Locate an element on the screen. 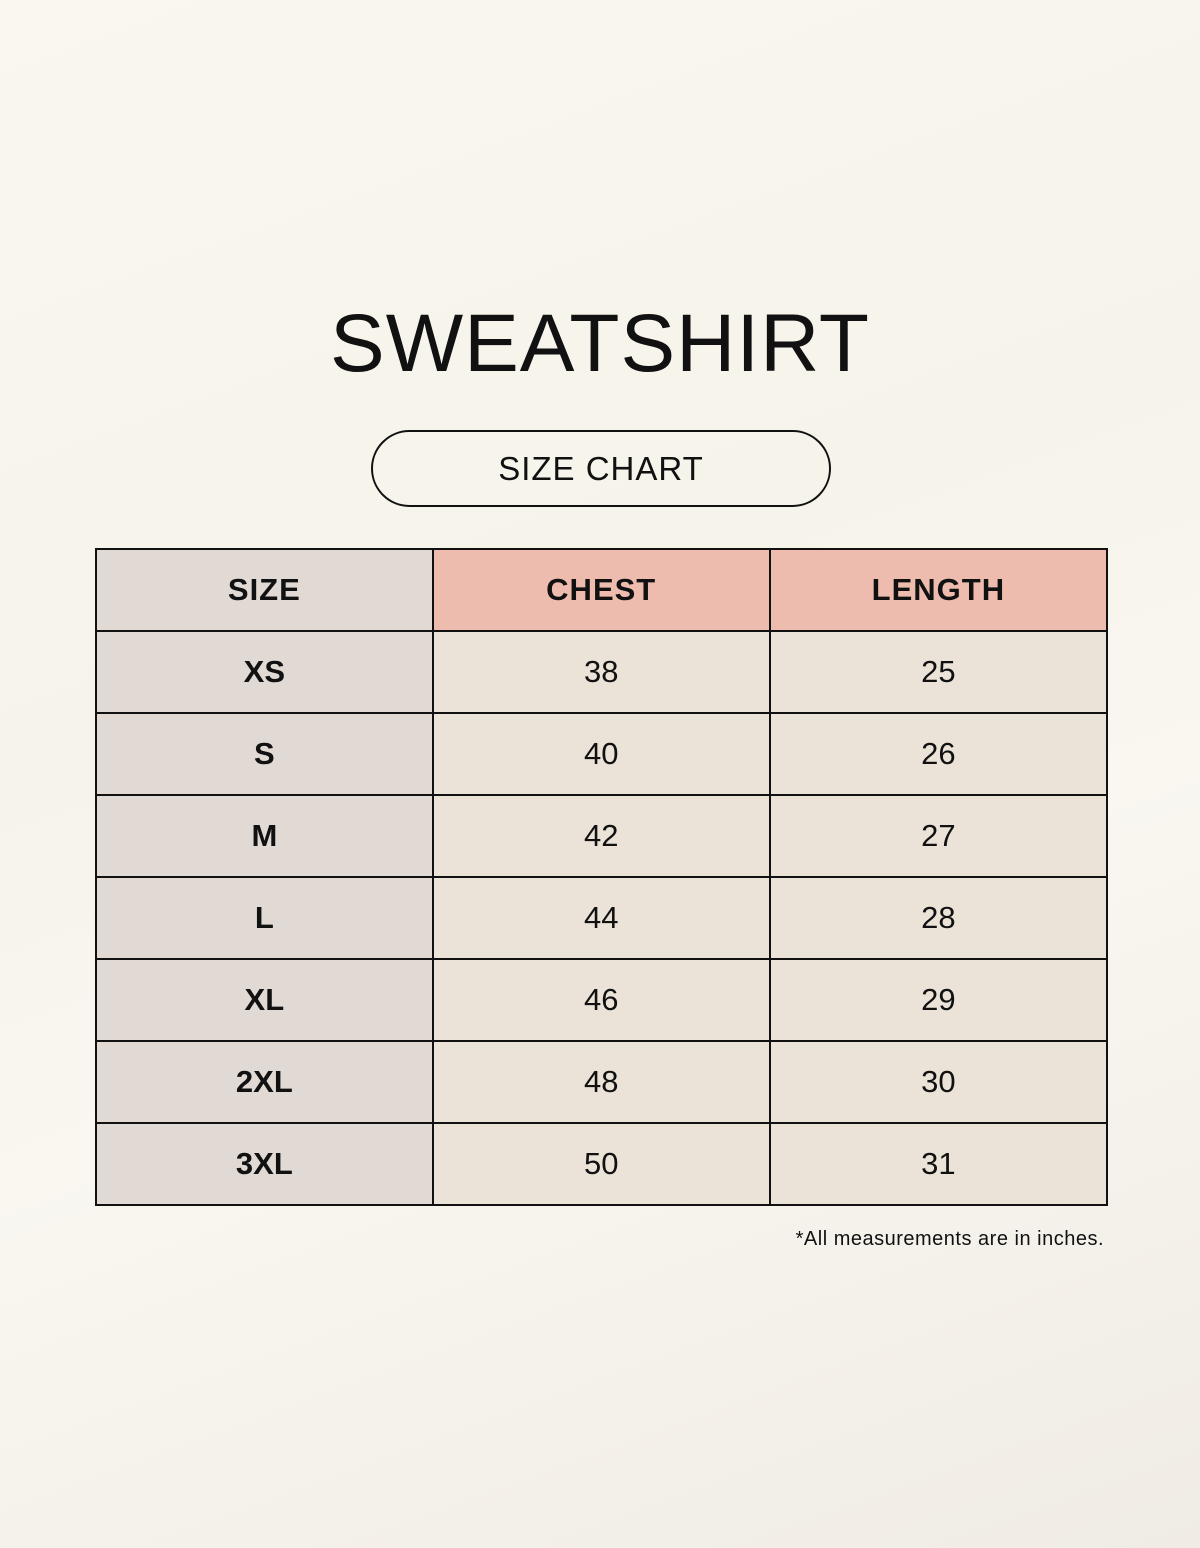 The height and width of the screenshot is (1548, 1200). table-header-row: SIZE CHEST LENGTH is located at coordinates (602, 590).